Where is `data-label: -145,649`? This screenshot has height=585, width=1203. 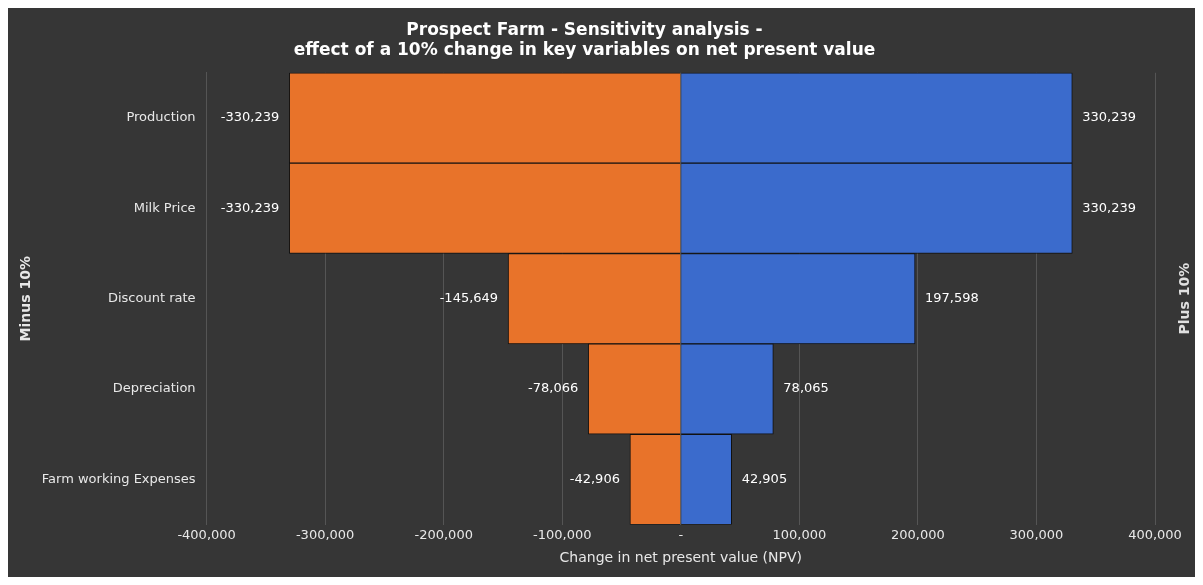 data-label: -145,649 is located at coordinates (469, 298).